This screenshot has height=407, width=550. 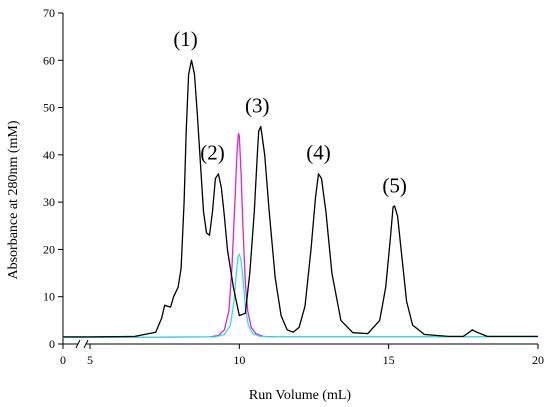 I want to click on peak-label-4: (4), so click(x=318, y=153).